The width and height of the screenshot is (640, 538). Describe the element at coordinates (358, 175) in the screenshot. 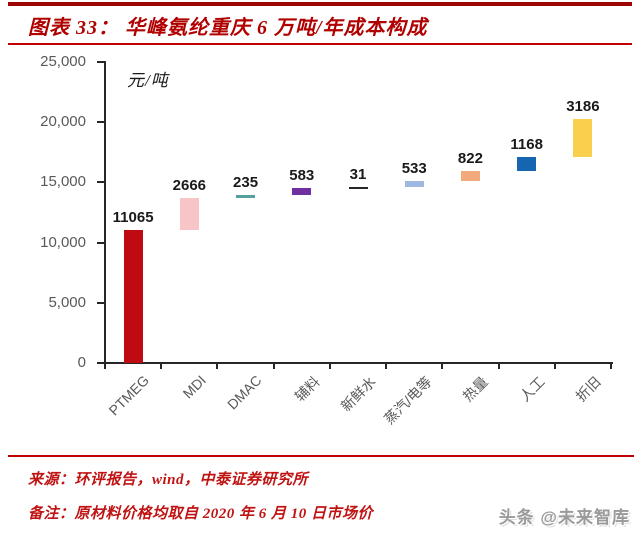

I see `bar-value-label: 31` at that location.